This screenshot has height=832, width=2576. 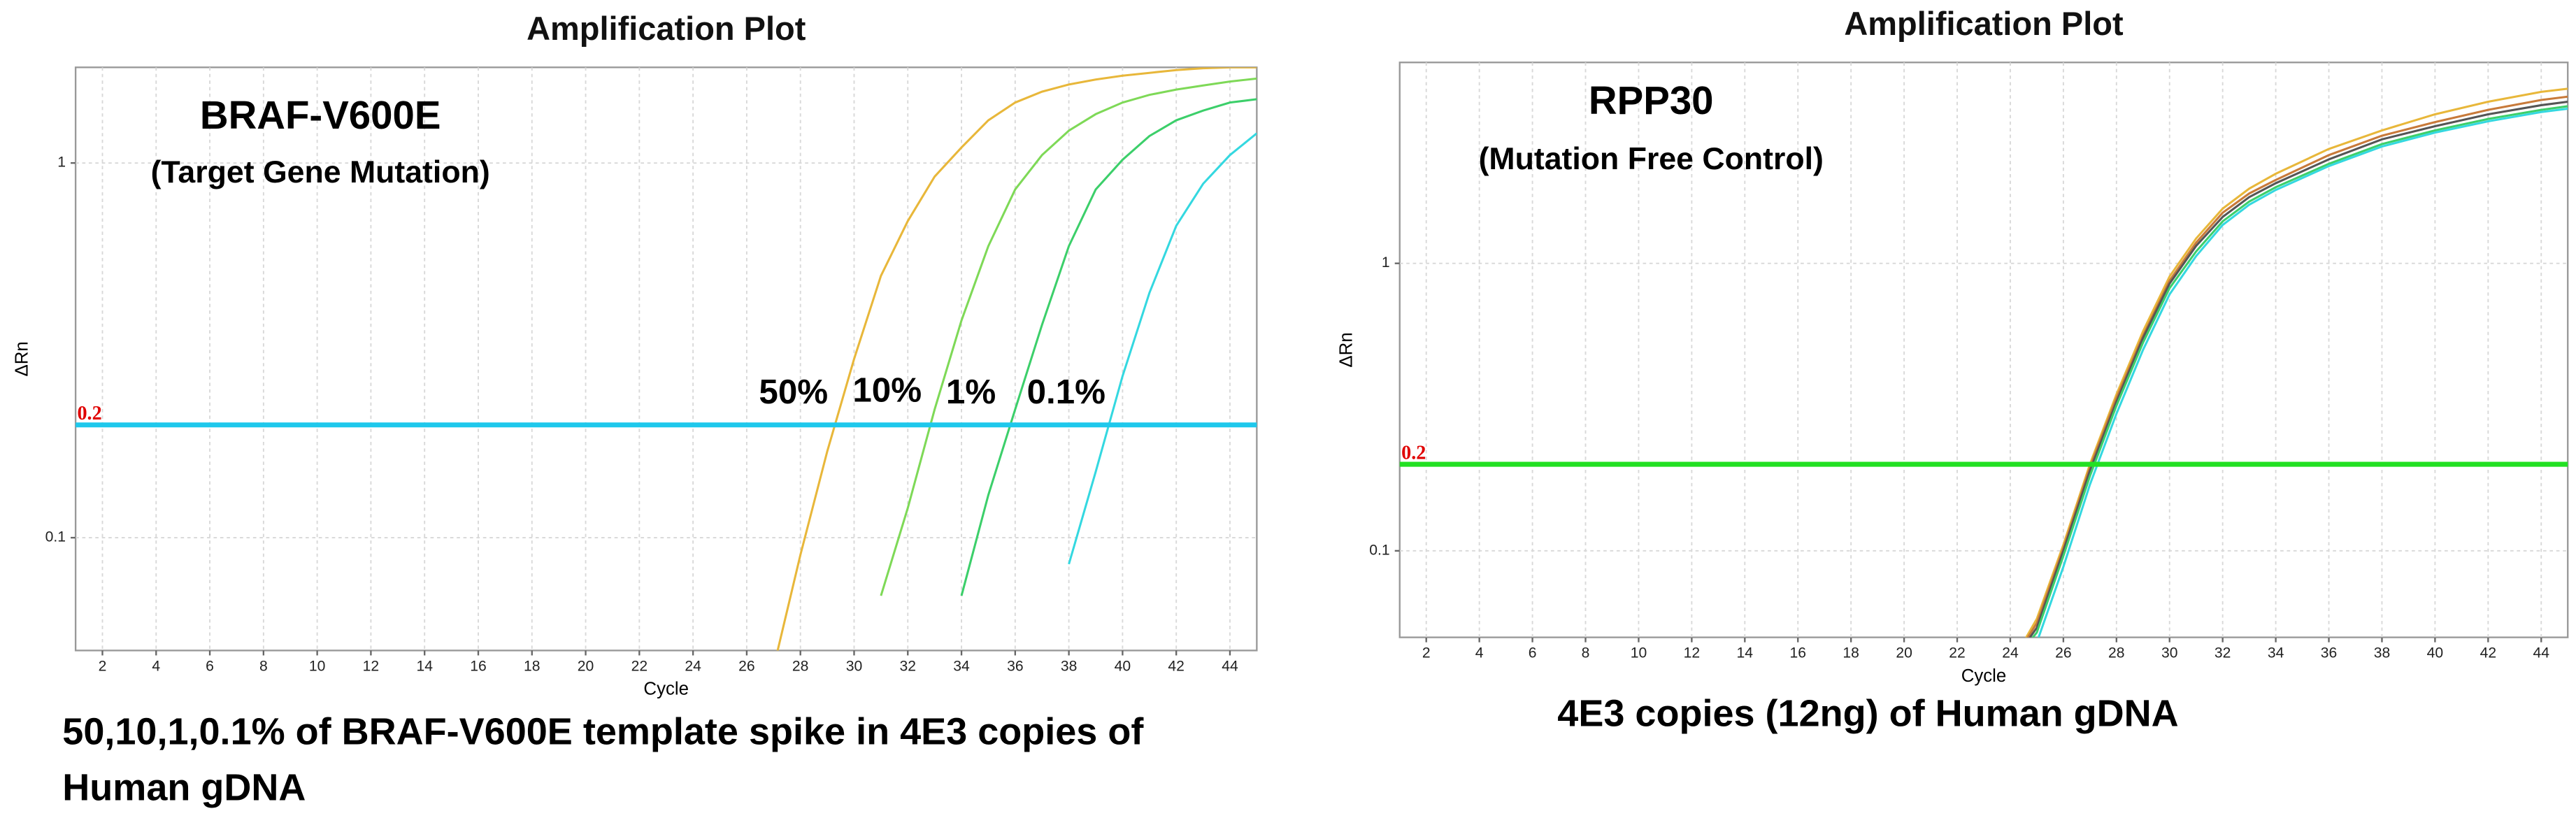 What do you see at coordinates (1651, 100) in the screenshot?
I see `annotation: RPP30` at bounding box center [1651, 100].